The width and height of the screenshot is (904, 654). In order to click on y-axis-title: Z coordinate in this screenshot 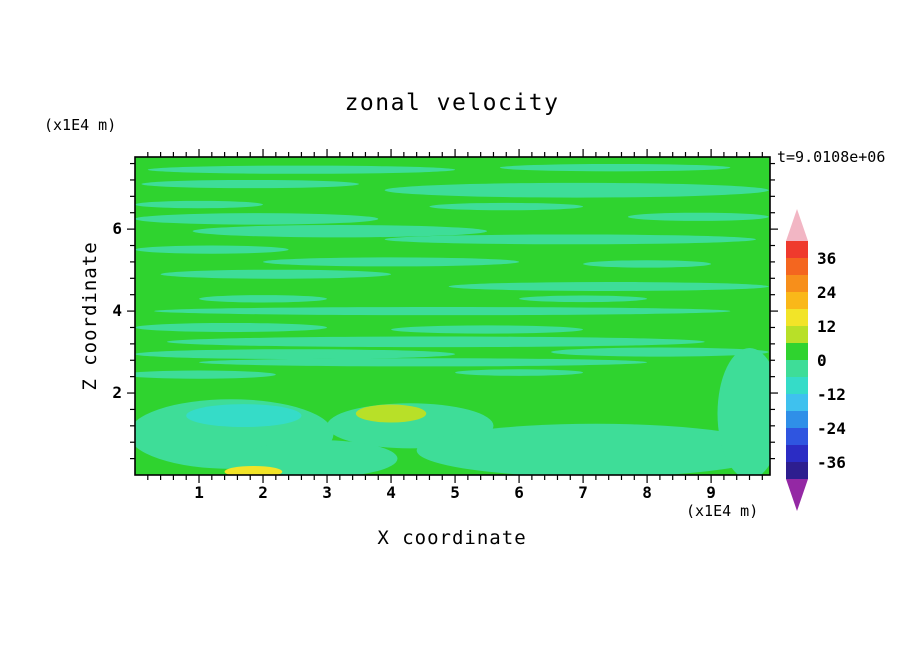, I will do `click(90, 316)`.